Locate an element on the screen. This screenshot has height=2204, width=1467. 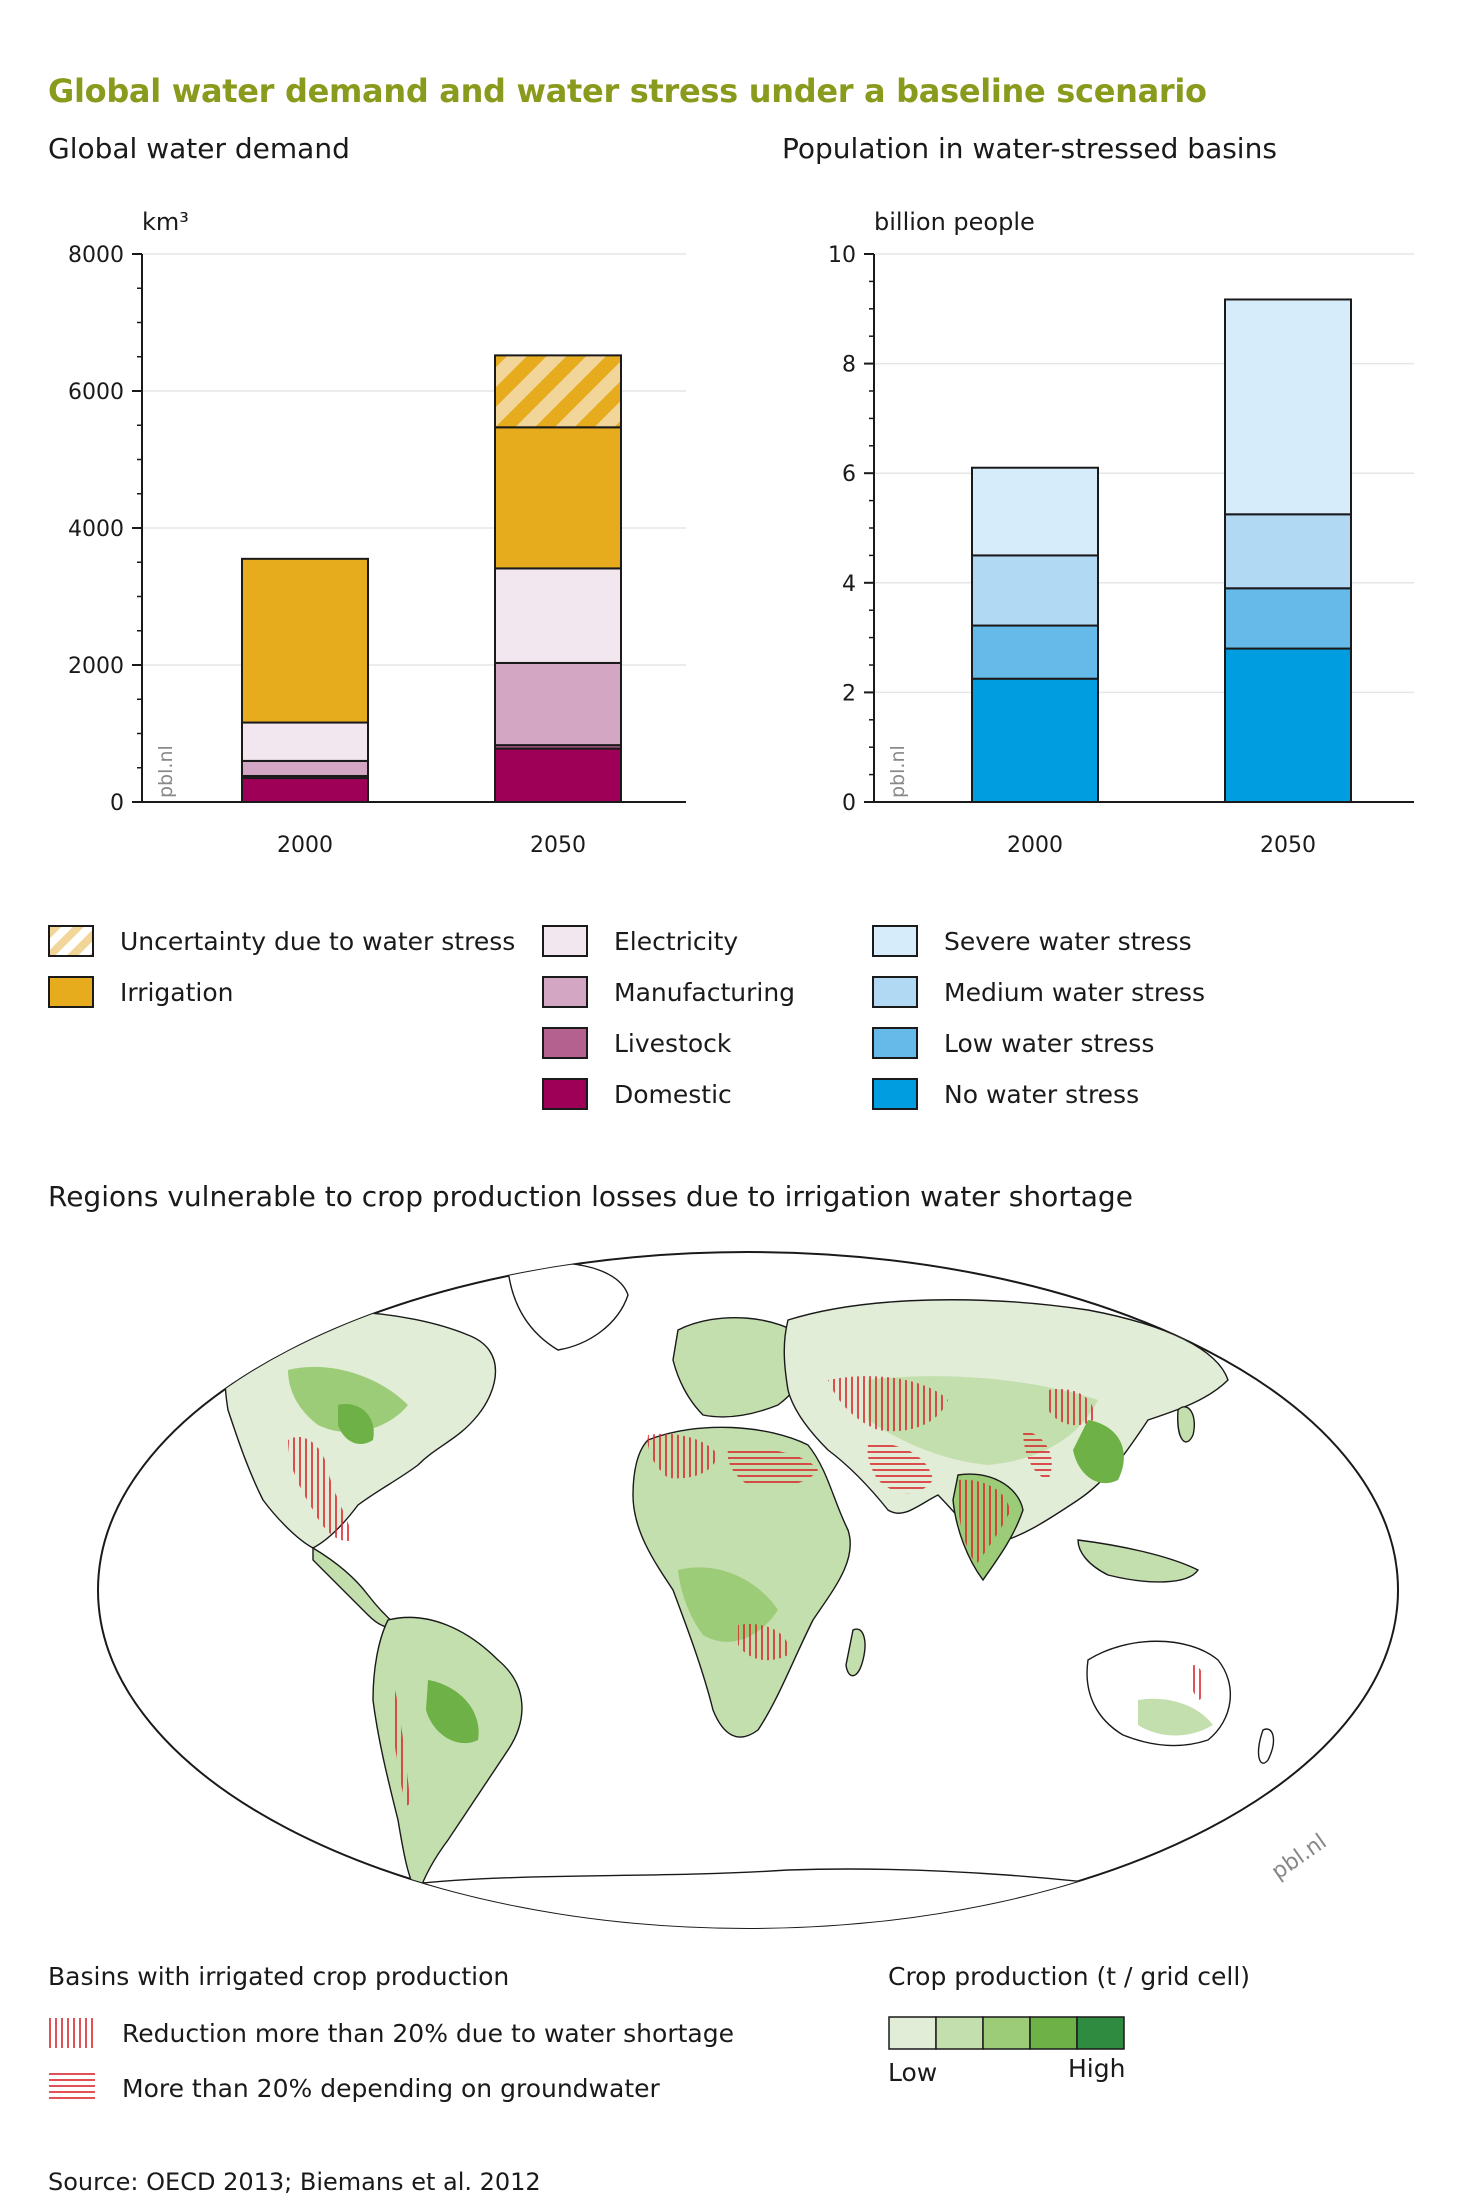
severe-label: Severe water stress is located at coordinates (1068, 941).